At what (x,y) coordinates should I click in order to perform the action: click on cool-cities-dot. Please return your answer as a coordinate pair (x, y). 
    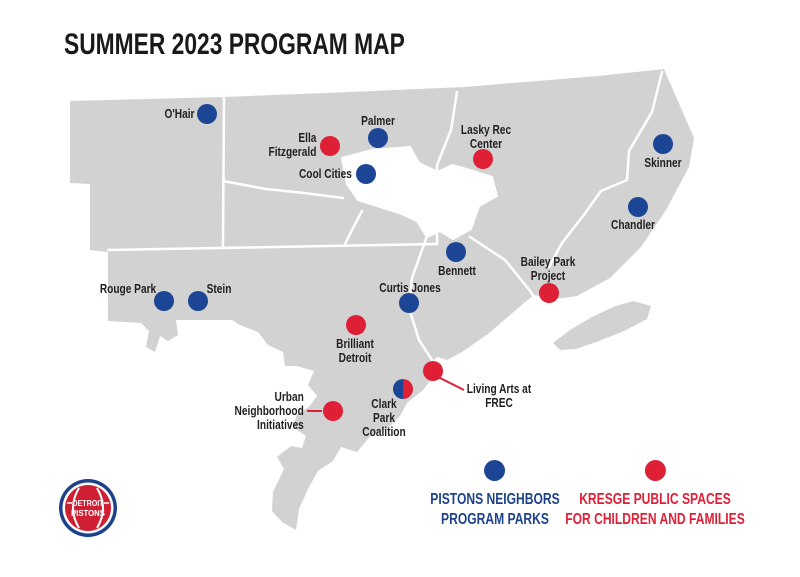
    Looking at the image, I should click on (366, 174).